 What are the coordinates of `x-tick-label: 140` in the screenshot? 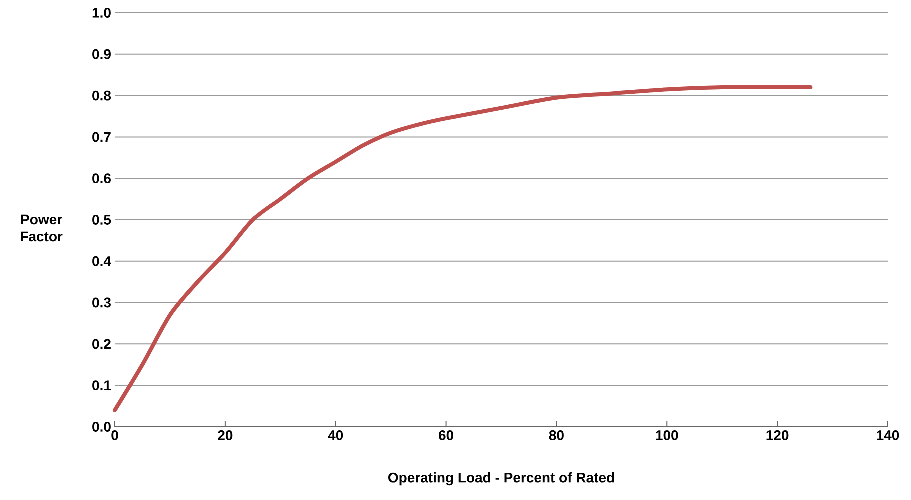 It's located at (888, 435).